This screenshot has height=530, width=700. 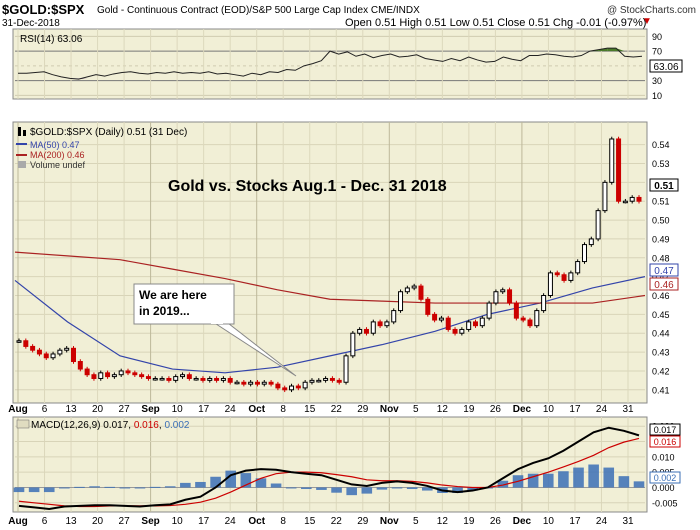 I want to click on x-tick-label: 29, so click(x=363, y=409).